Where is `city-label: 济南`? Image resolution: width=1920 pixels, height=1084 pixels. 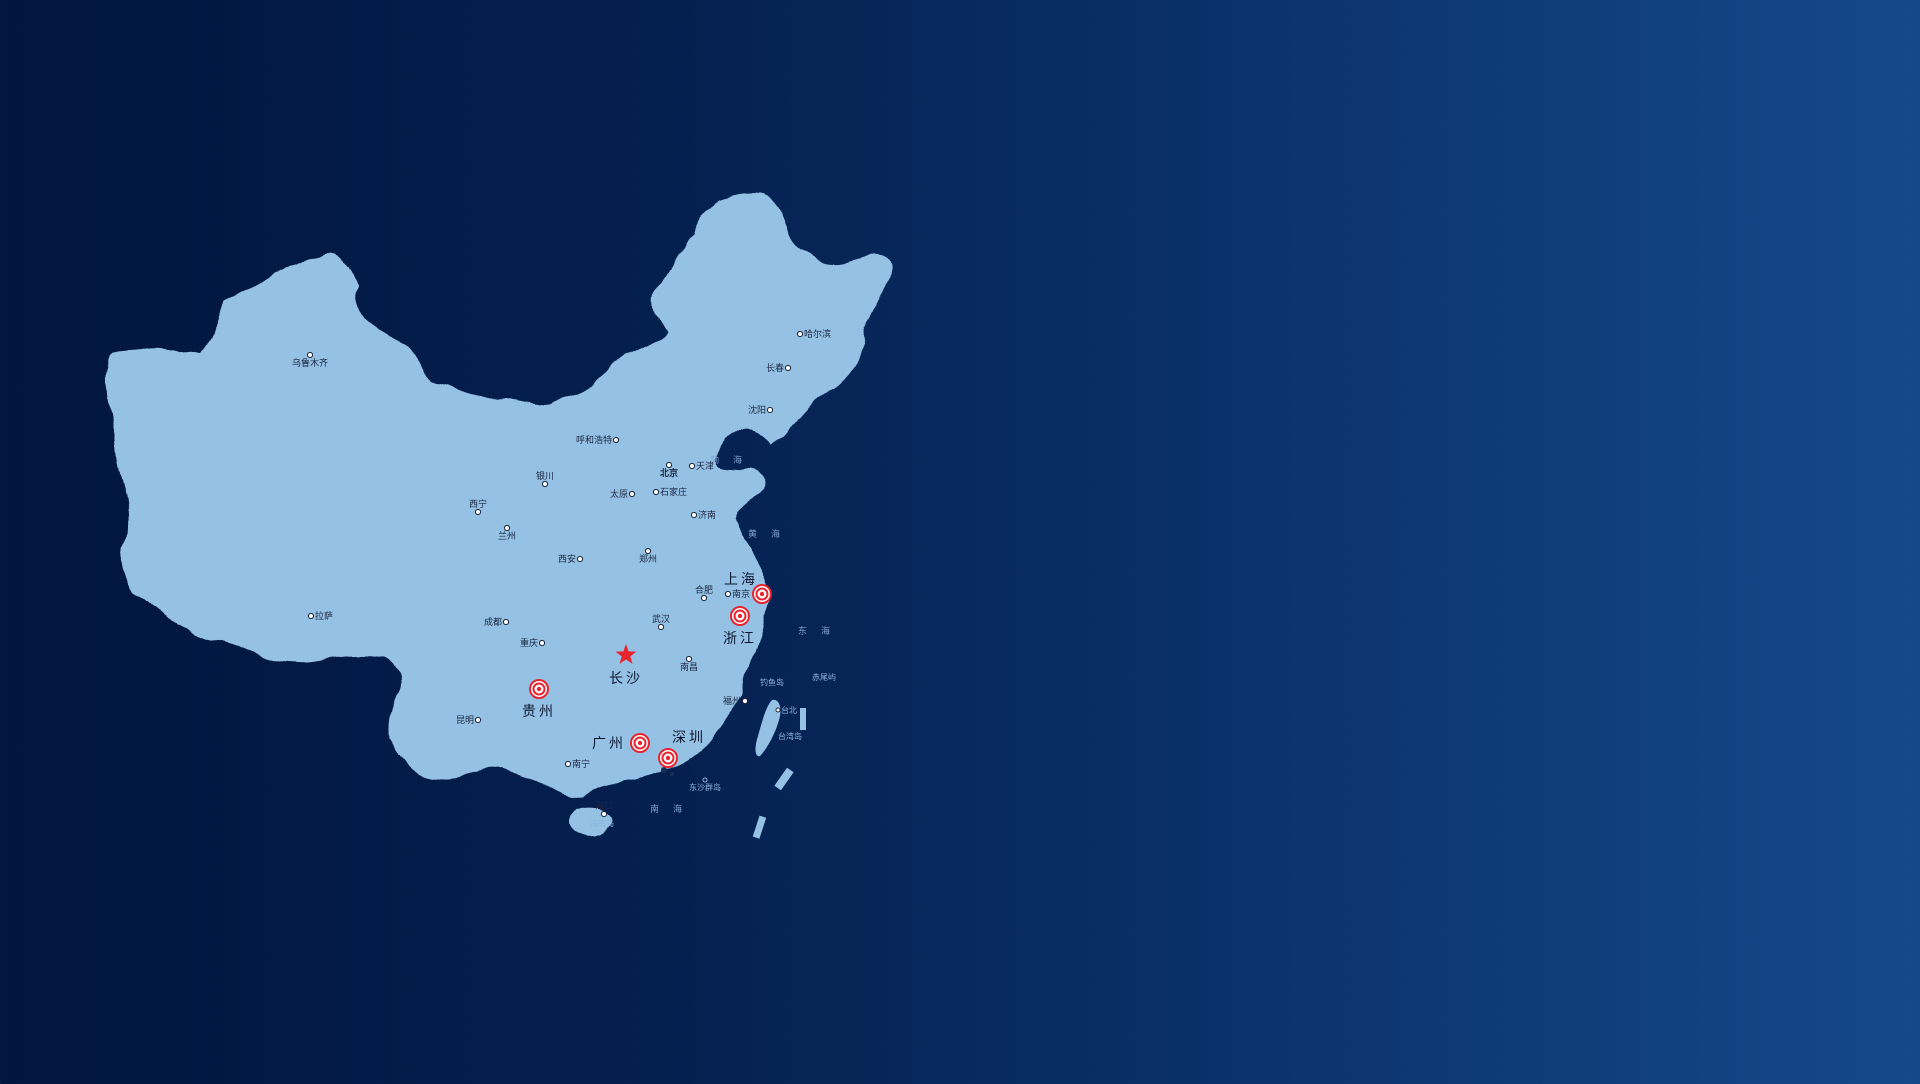 city-label: 济南 is located at coordinates (707, 515).